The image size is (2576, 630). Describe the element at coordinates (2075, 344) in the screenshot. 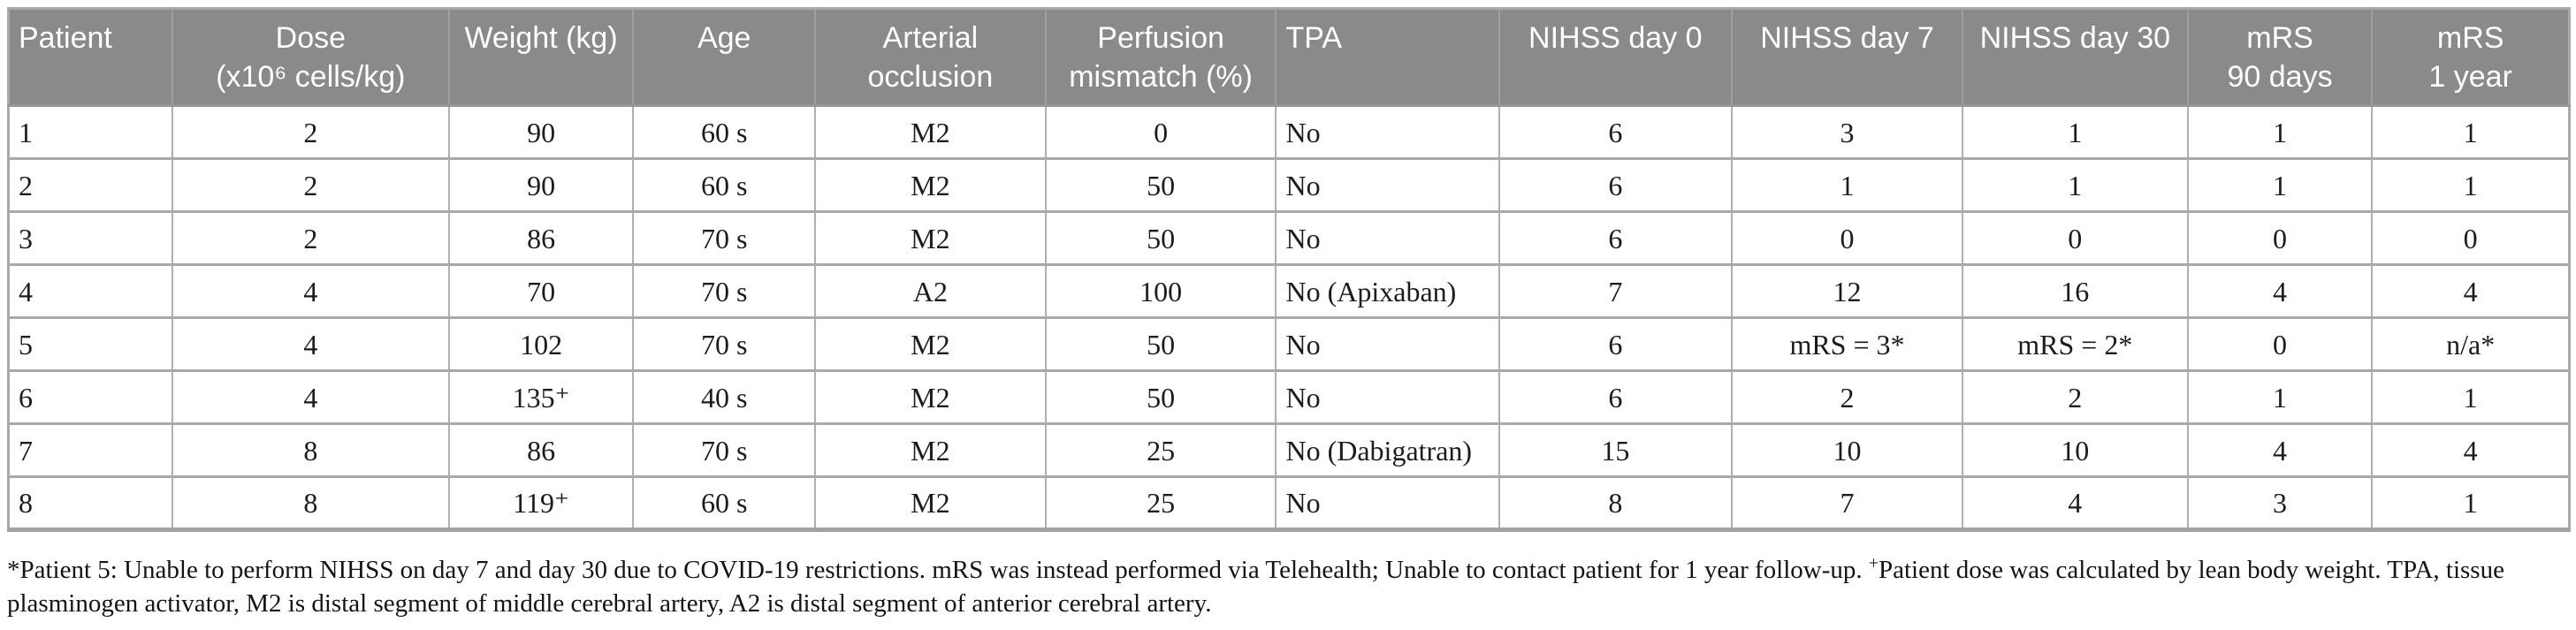

I see `table-cell: mRS = 2*` at that location.